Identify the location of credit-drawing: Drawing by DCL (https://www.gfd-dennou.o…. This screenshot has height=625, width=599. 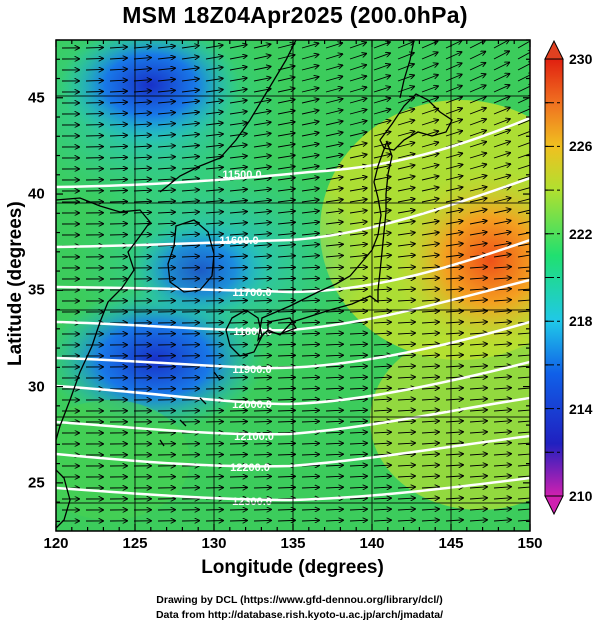
(299, 600).